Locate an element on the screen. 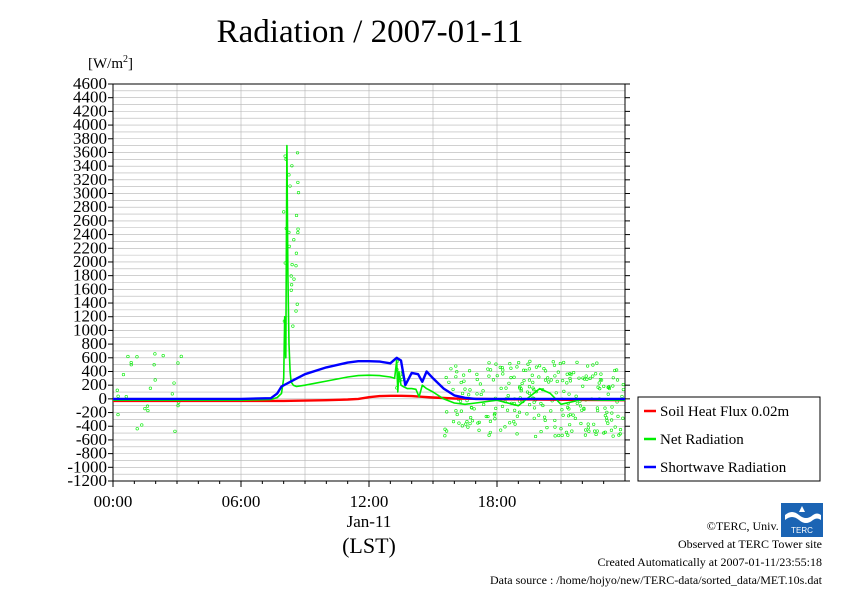  y-tick-label: -600 is located at coordinates (91, 439).